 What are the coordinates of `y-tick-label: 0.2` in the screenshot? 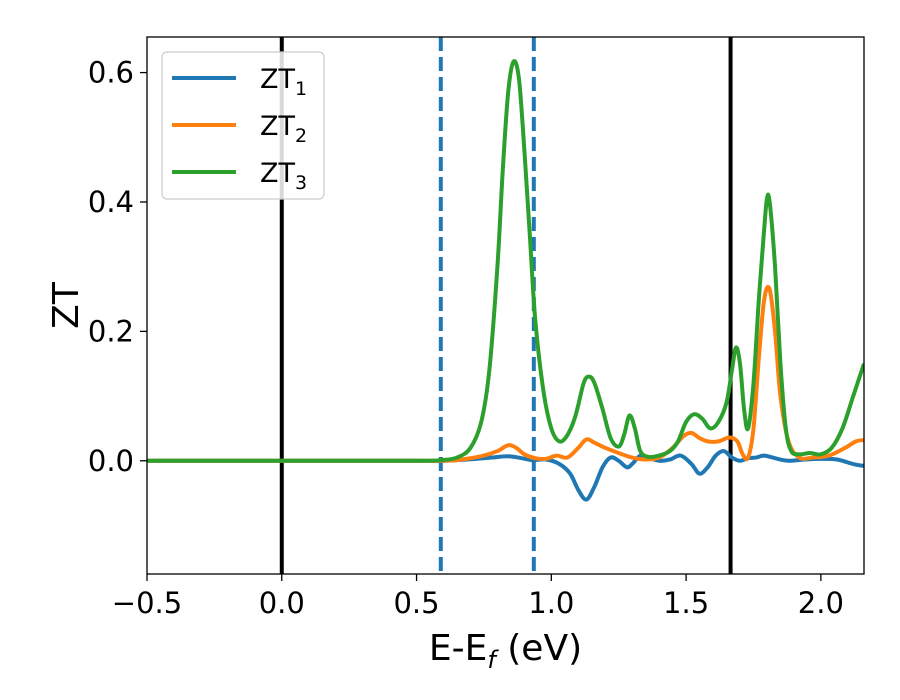 It's located at (111, 331).